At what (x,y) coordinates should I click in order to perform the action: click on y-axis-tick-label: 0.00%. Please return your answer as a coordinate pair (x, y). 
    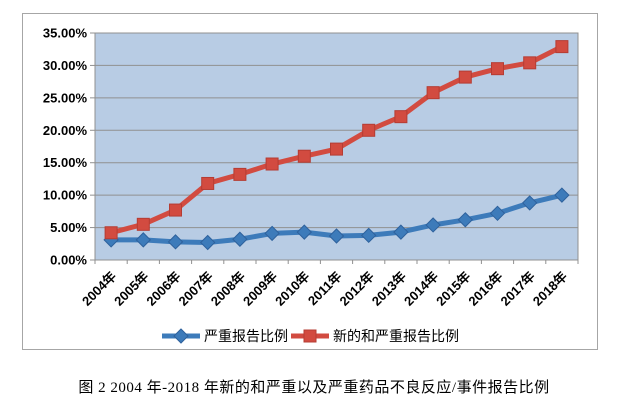
    Looking at the image, I should click on (68, 260).